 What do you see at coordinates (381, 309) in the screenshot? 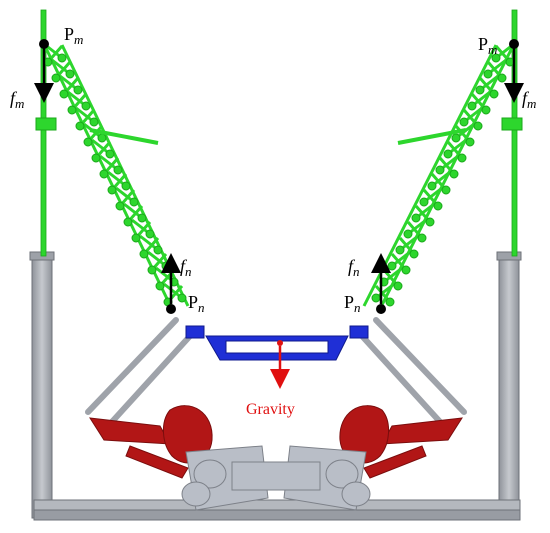
I see `pn-right-point` at bounding box center [381, 309].